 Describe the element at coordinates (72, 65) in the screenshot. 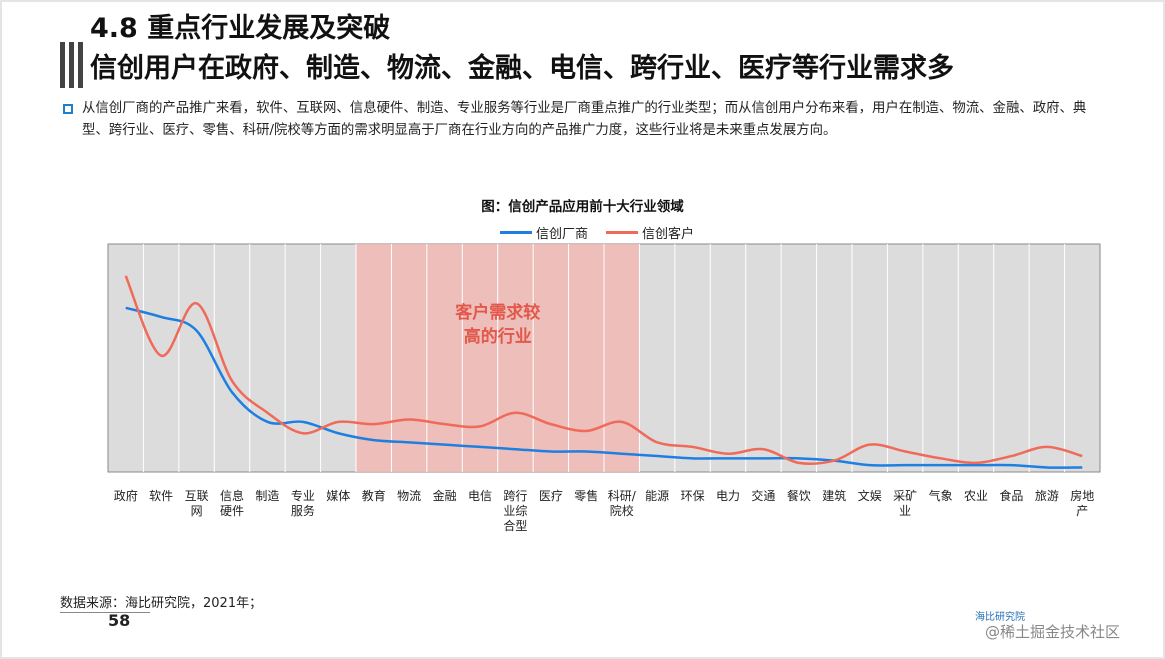

I see `title-decoration` at that location.